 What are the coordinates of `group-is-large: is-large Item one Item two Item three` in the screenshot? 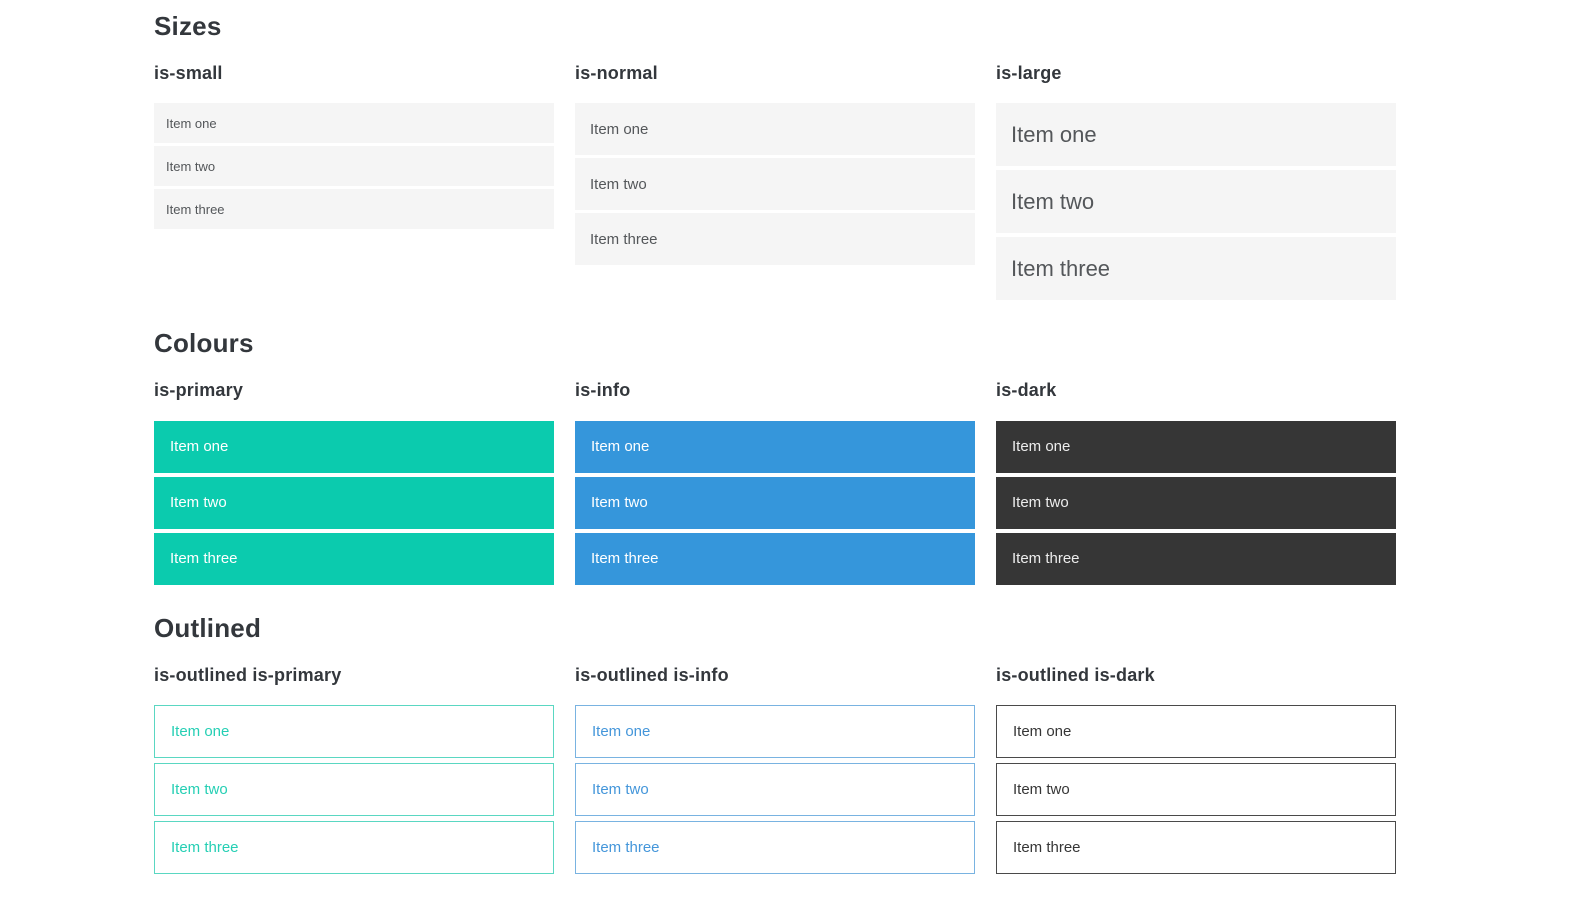 It's located at (1196, 184).